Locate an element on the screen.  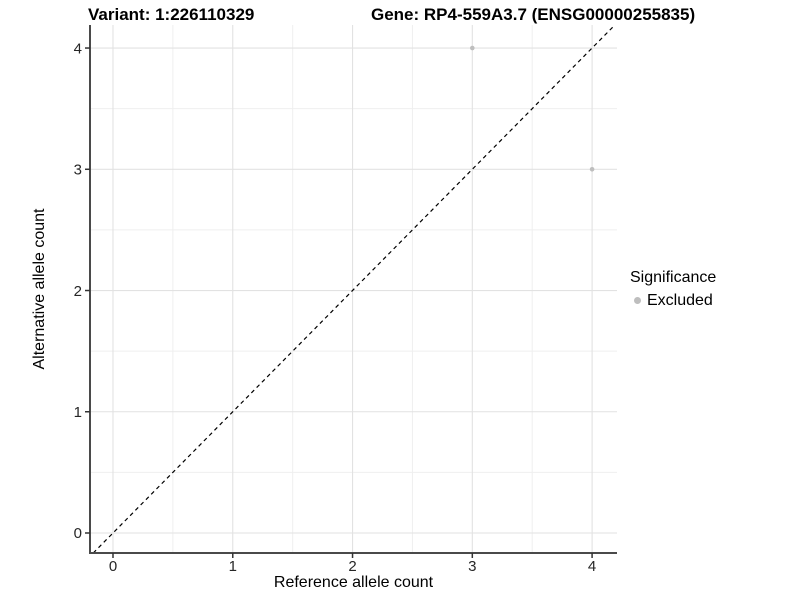
x-tick-label: 1 is located at coordinates (233, 566).